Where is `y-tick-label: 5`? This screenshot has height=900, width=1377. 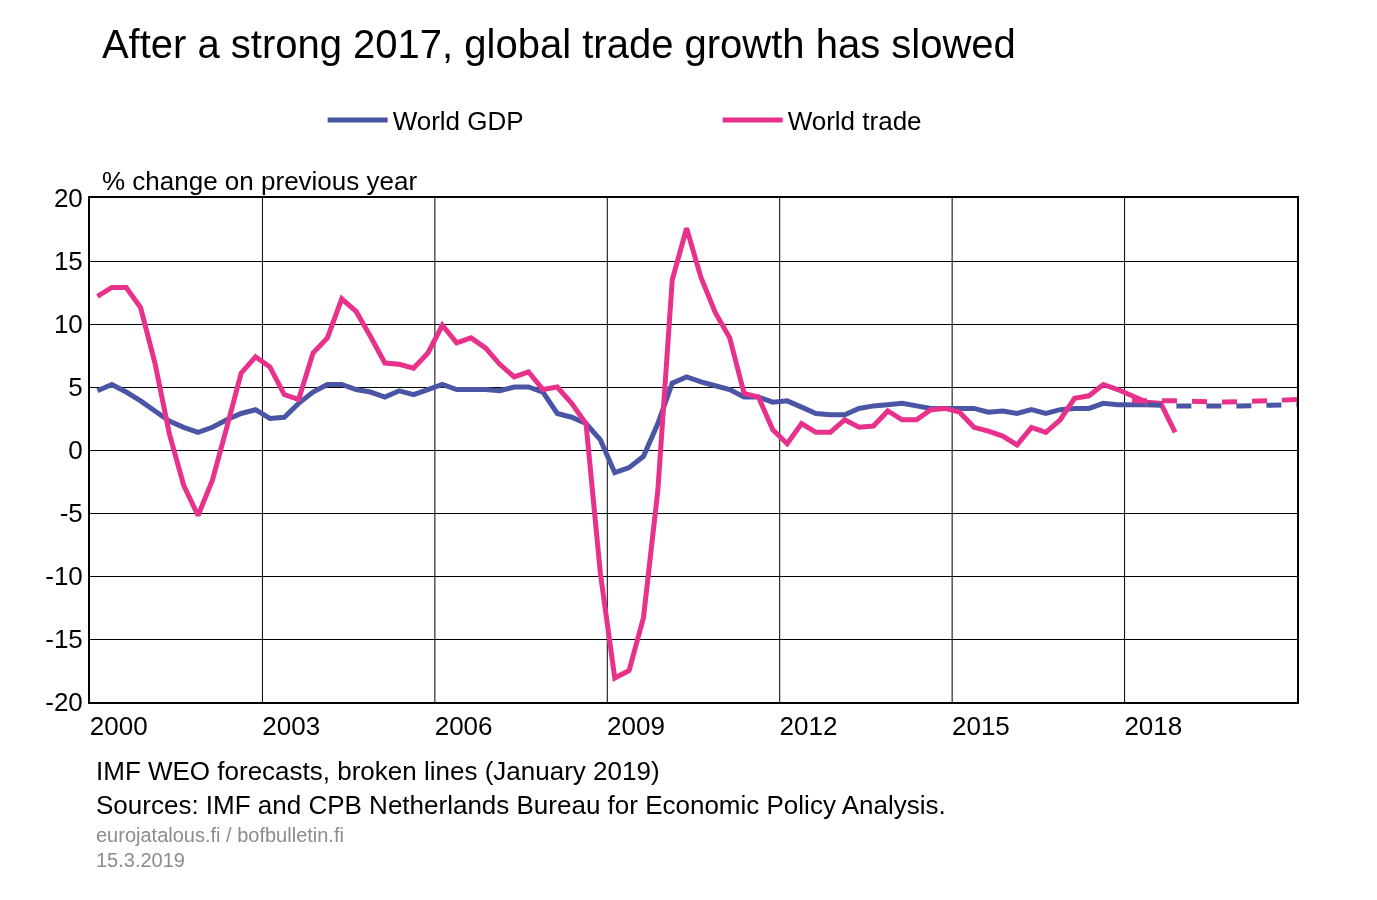 y-tick-label: 5 is located at coordinates (75, 387).